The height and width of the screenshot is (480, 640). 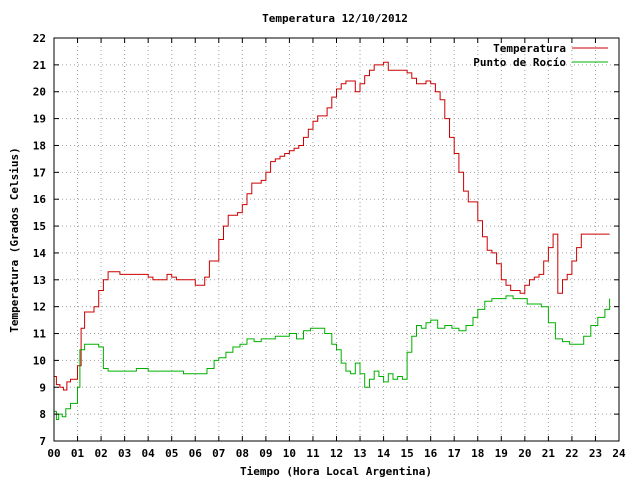 What do you see at coordinates (454, 453) in the screenshot?
I see `x-tick-label: 17` at bounding box center [454, 453].